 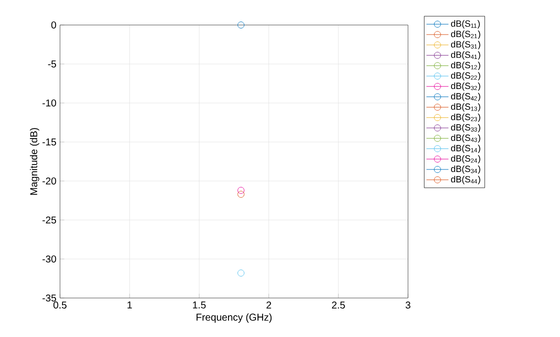 What do you see at coordinates (465, 97) in the screenshot?
I see `legend-label: dB(S$_{42}$)` at bounding box center [465, 97].